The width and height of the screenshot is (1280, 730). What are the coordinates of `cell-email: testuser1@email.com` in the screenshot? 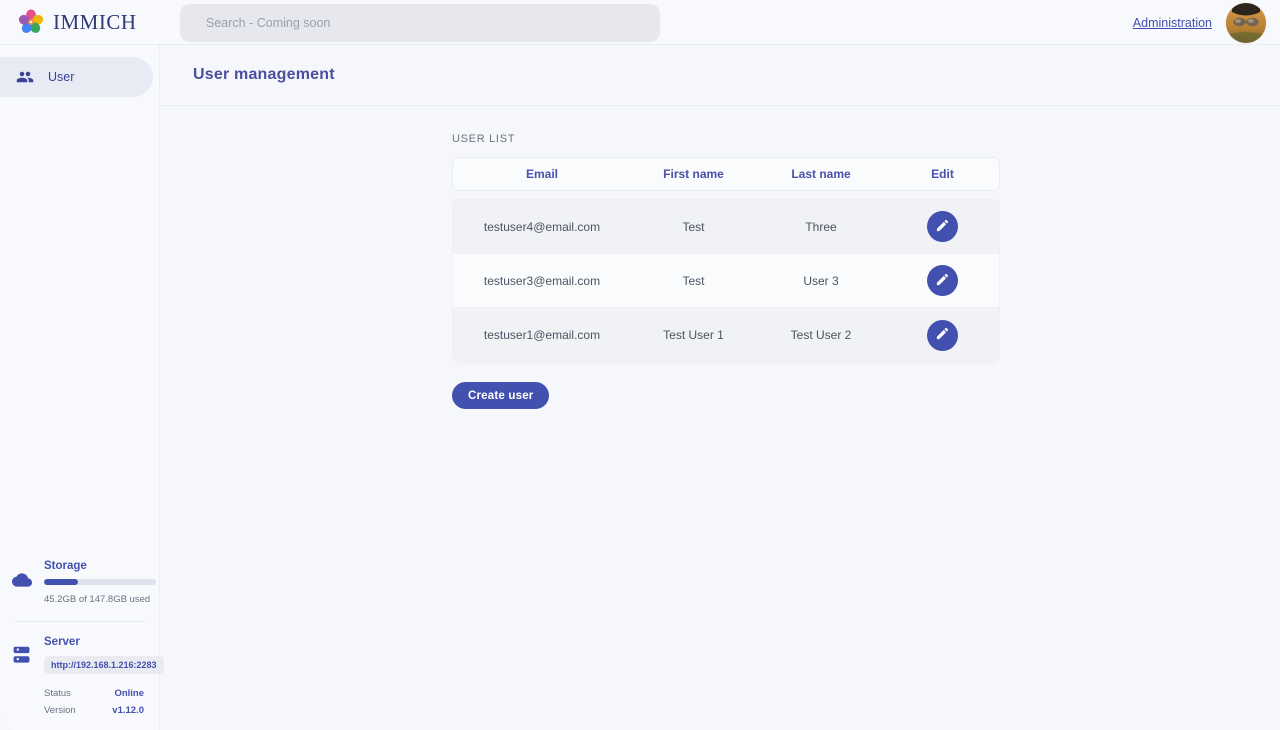 It's located at (542, 335).